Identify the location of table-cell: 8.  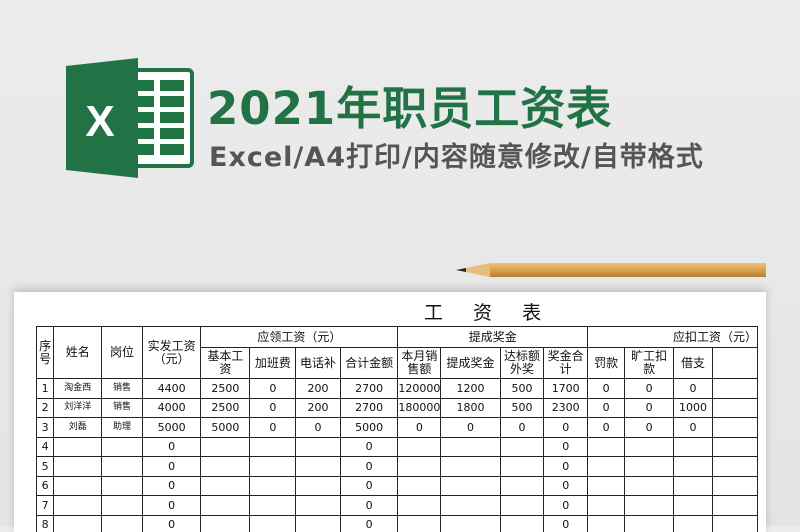
(45, 523).